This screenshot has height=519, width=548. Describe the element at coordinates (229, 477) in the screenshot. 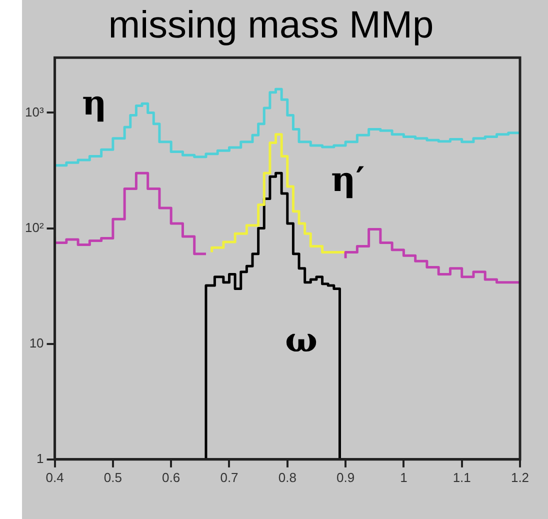

I see `x-tick-label: 0.7` at that location.